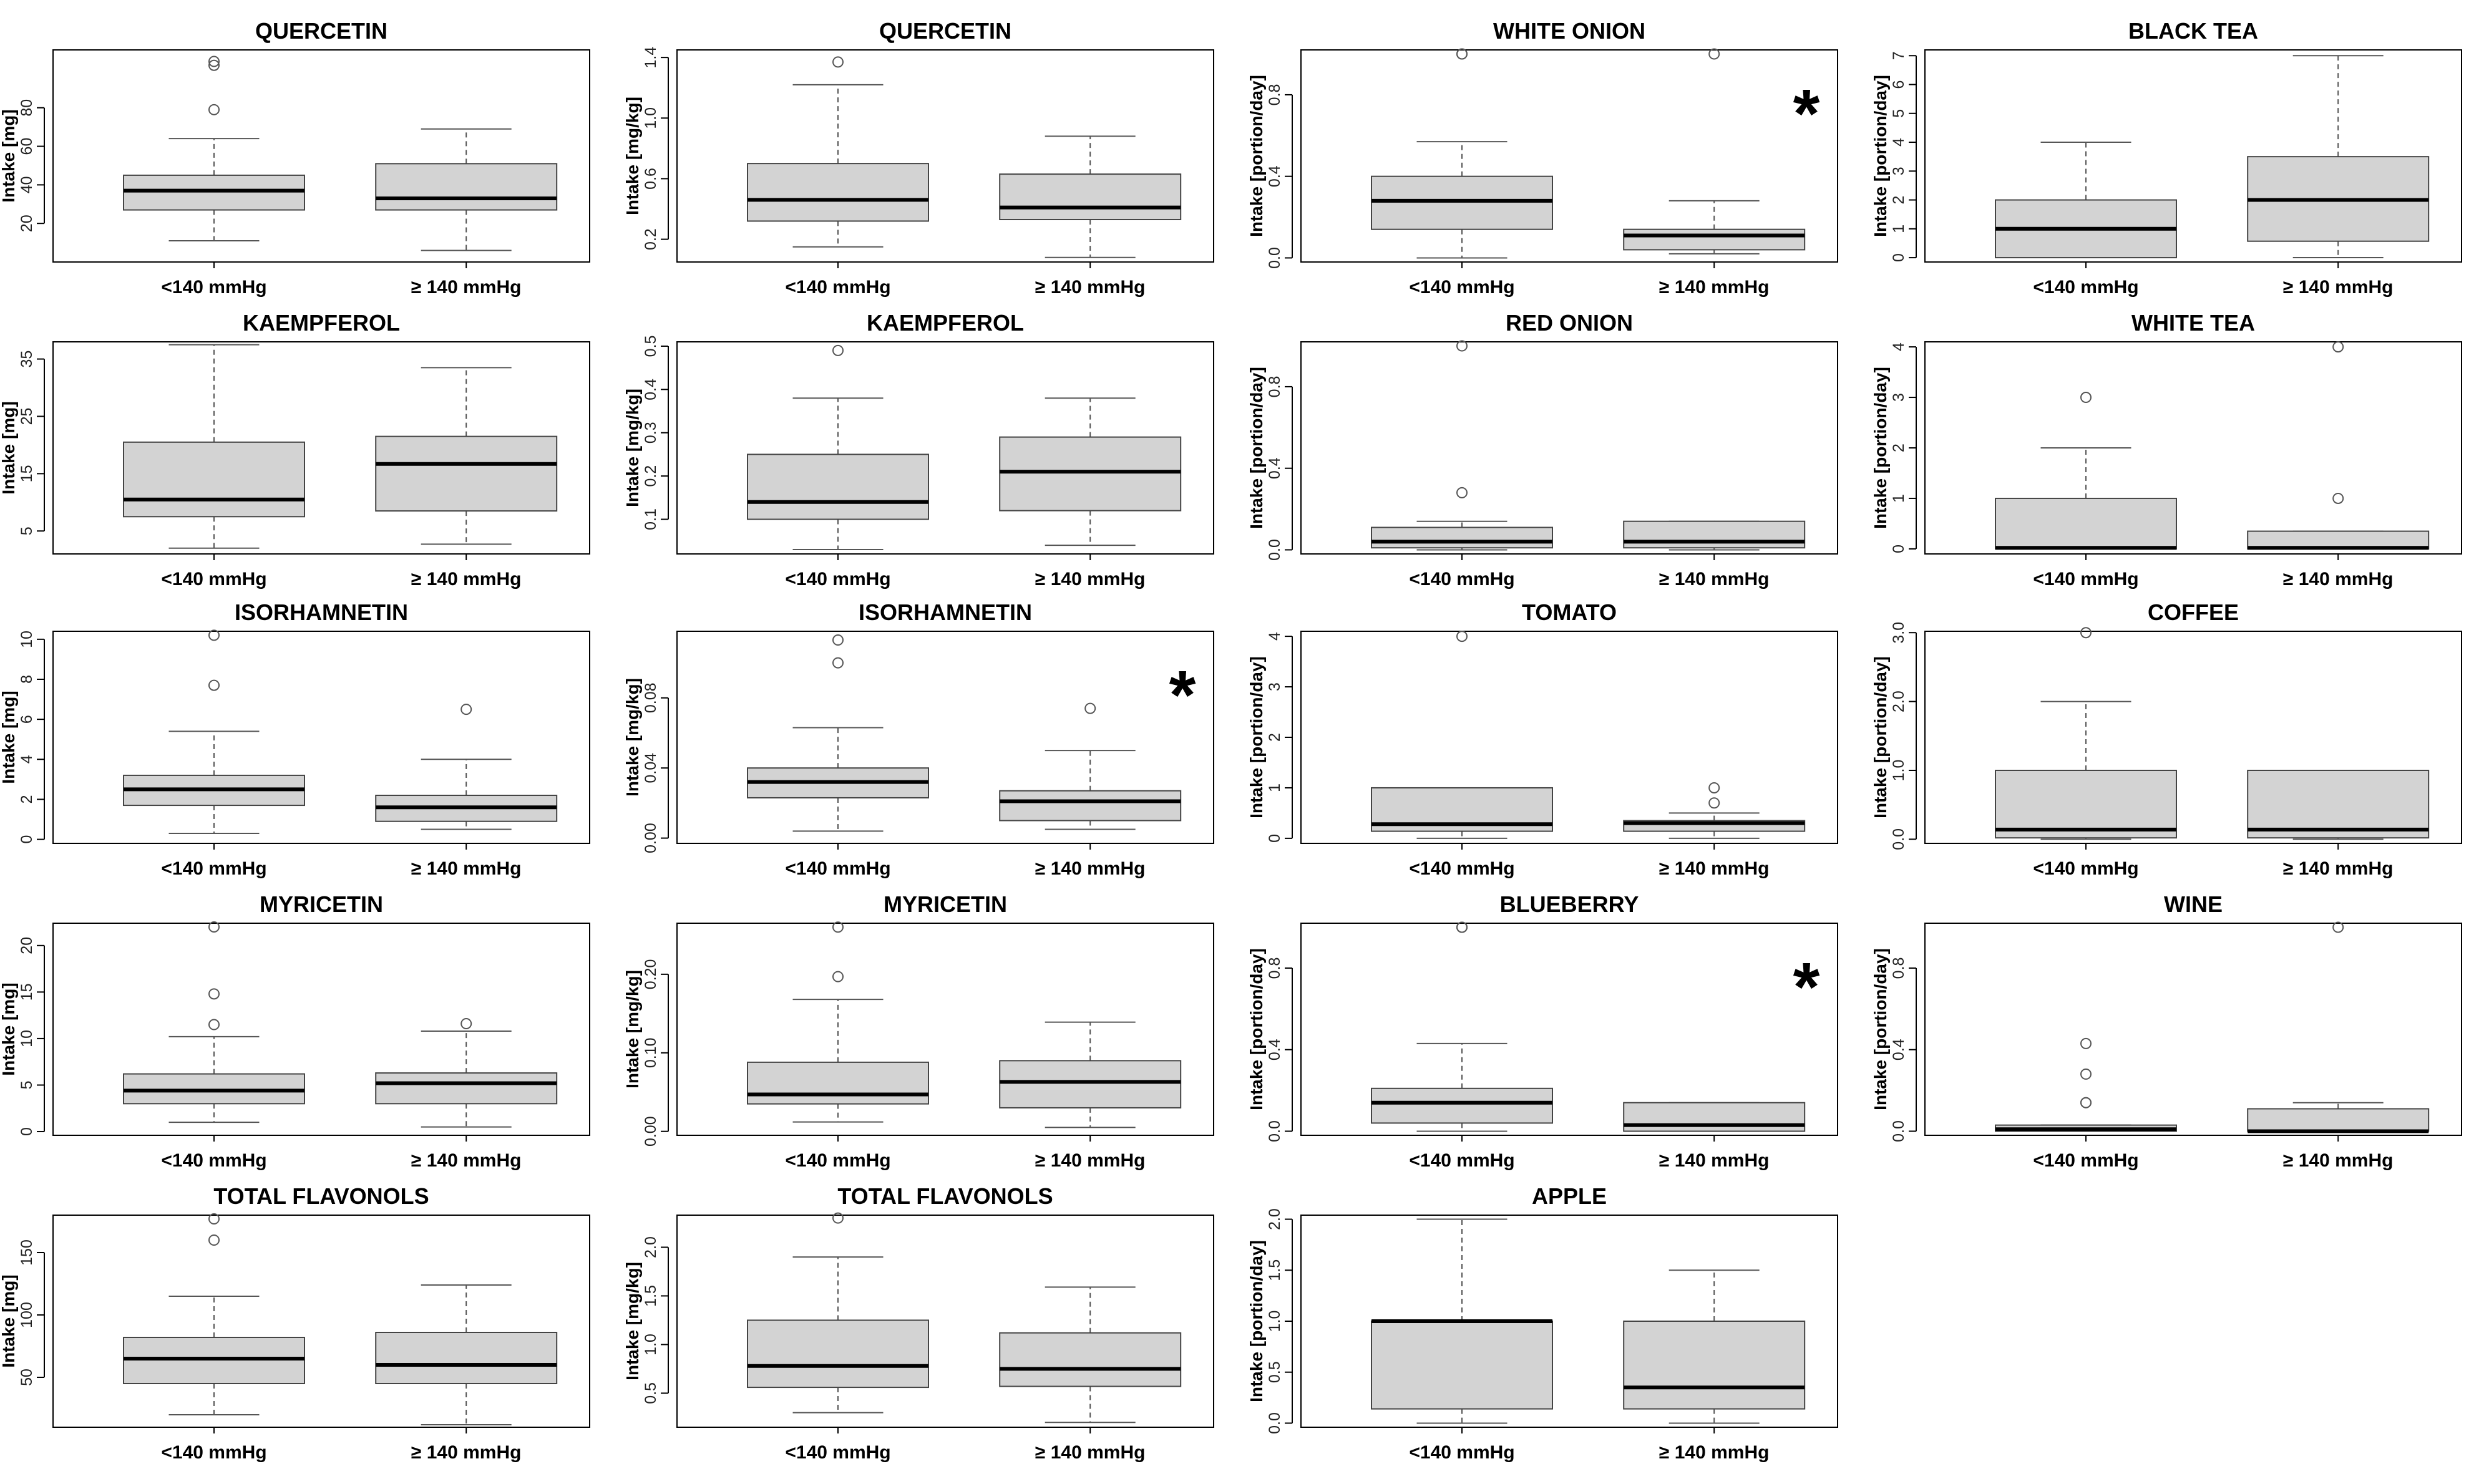 The width and height of the screenshot is (2489, 1484). I want to click on y-tick-label: 150, so click(27, 1252).